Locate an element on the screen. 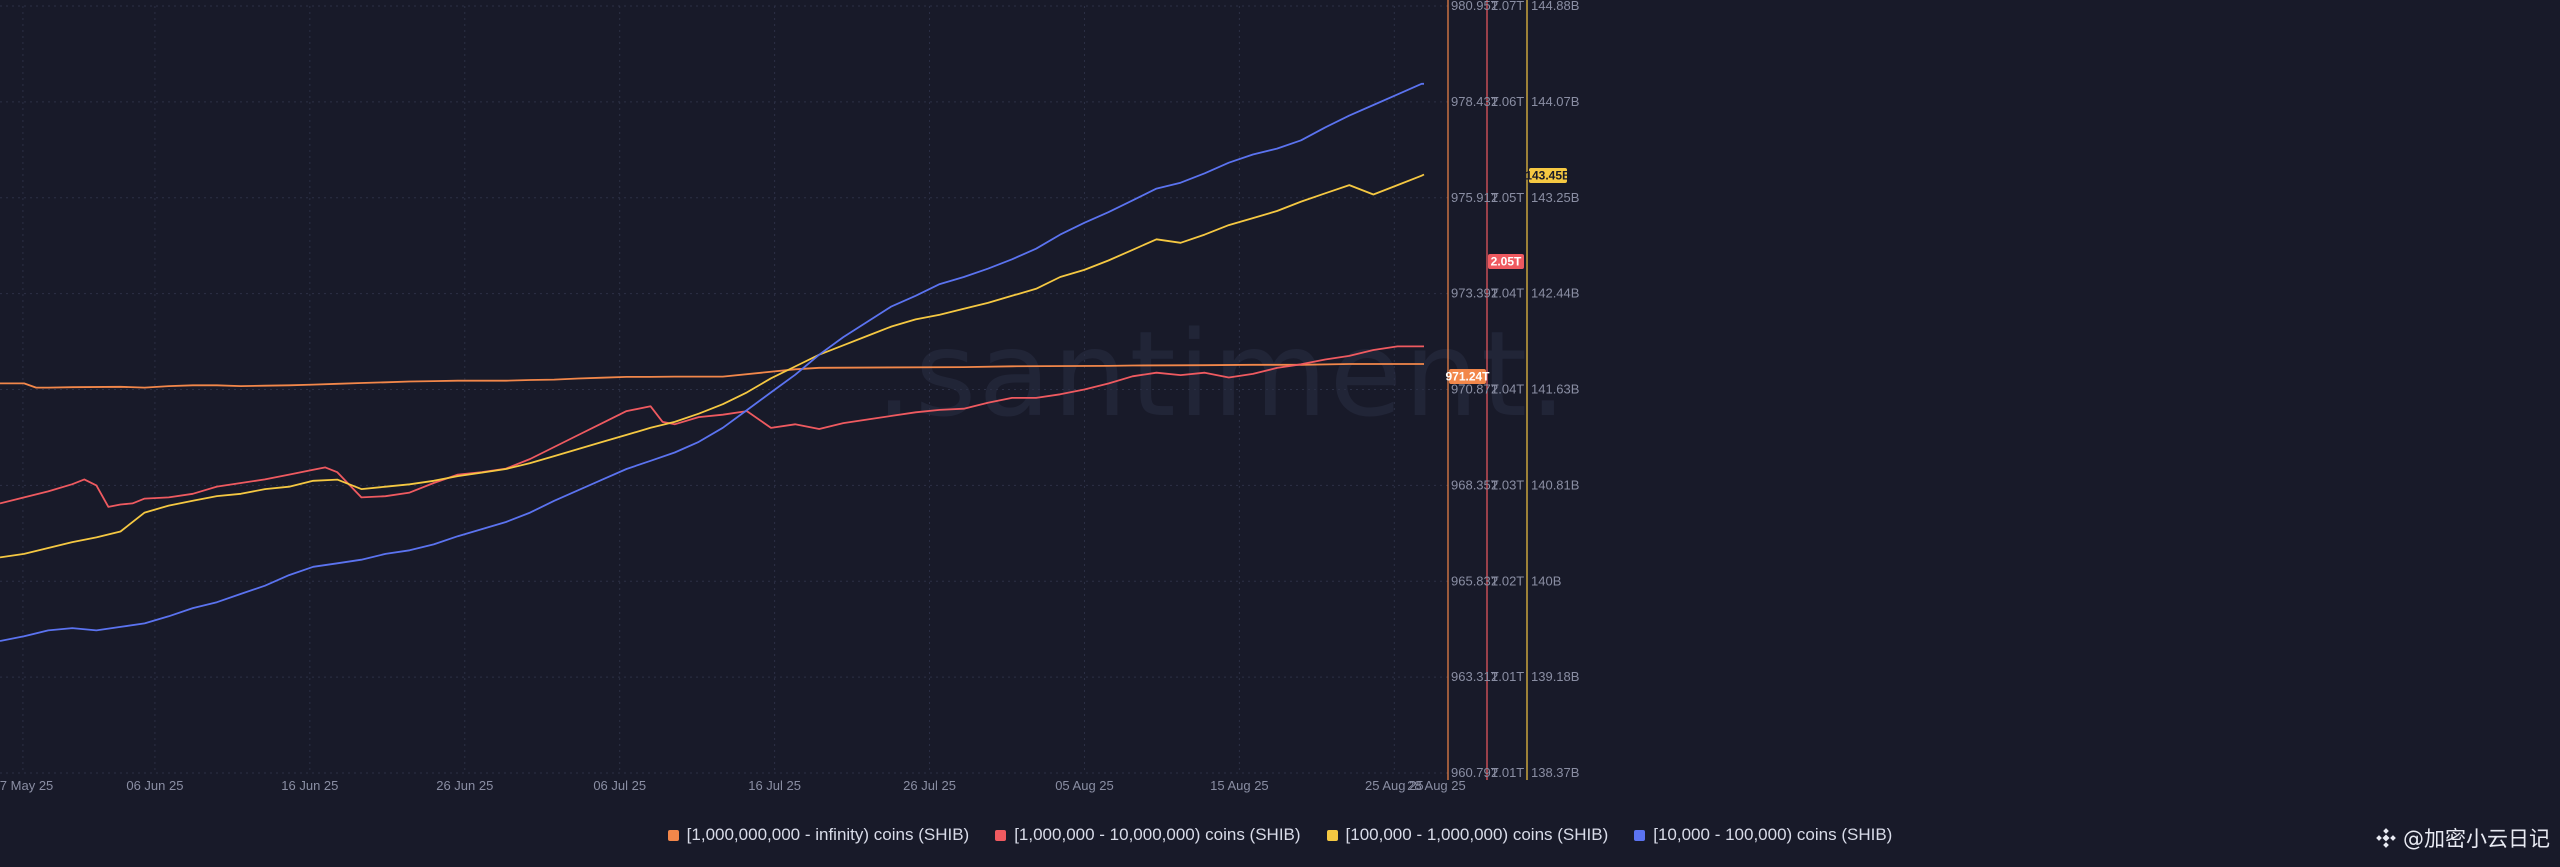 The height and width of the screenshot is (867, 2560). legend-label: [100,000 - 1,000,000) coins (SHIB) is located at coordinates (1477, 834).